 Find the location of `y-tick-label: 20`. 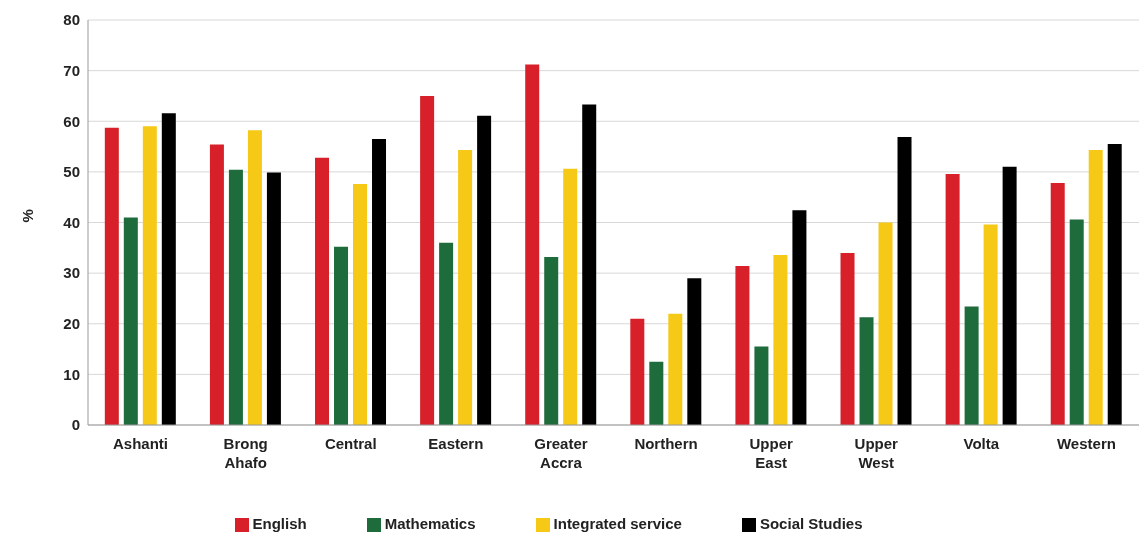

y-tick-label: 20 is located at coordinates (71, 324).